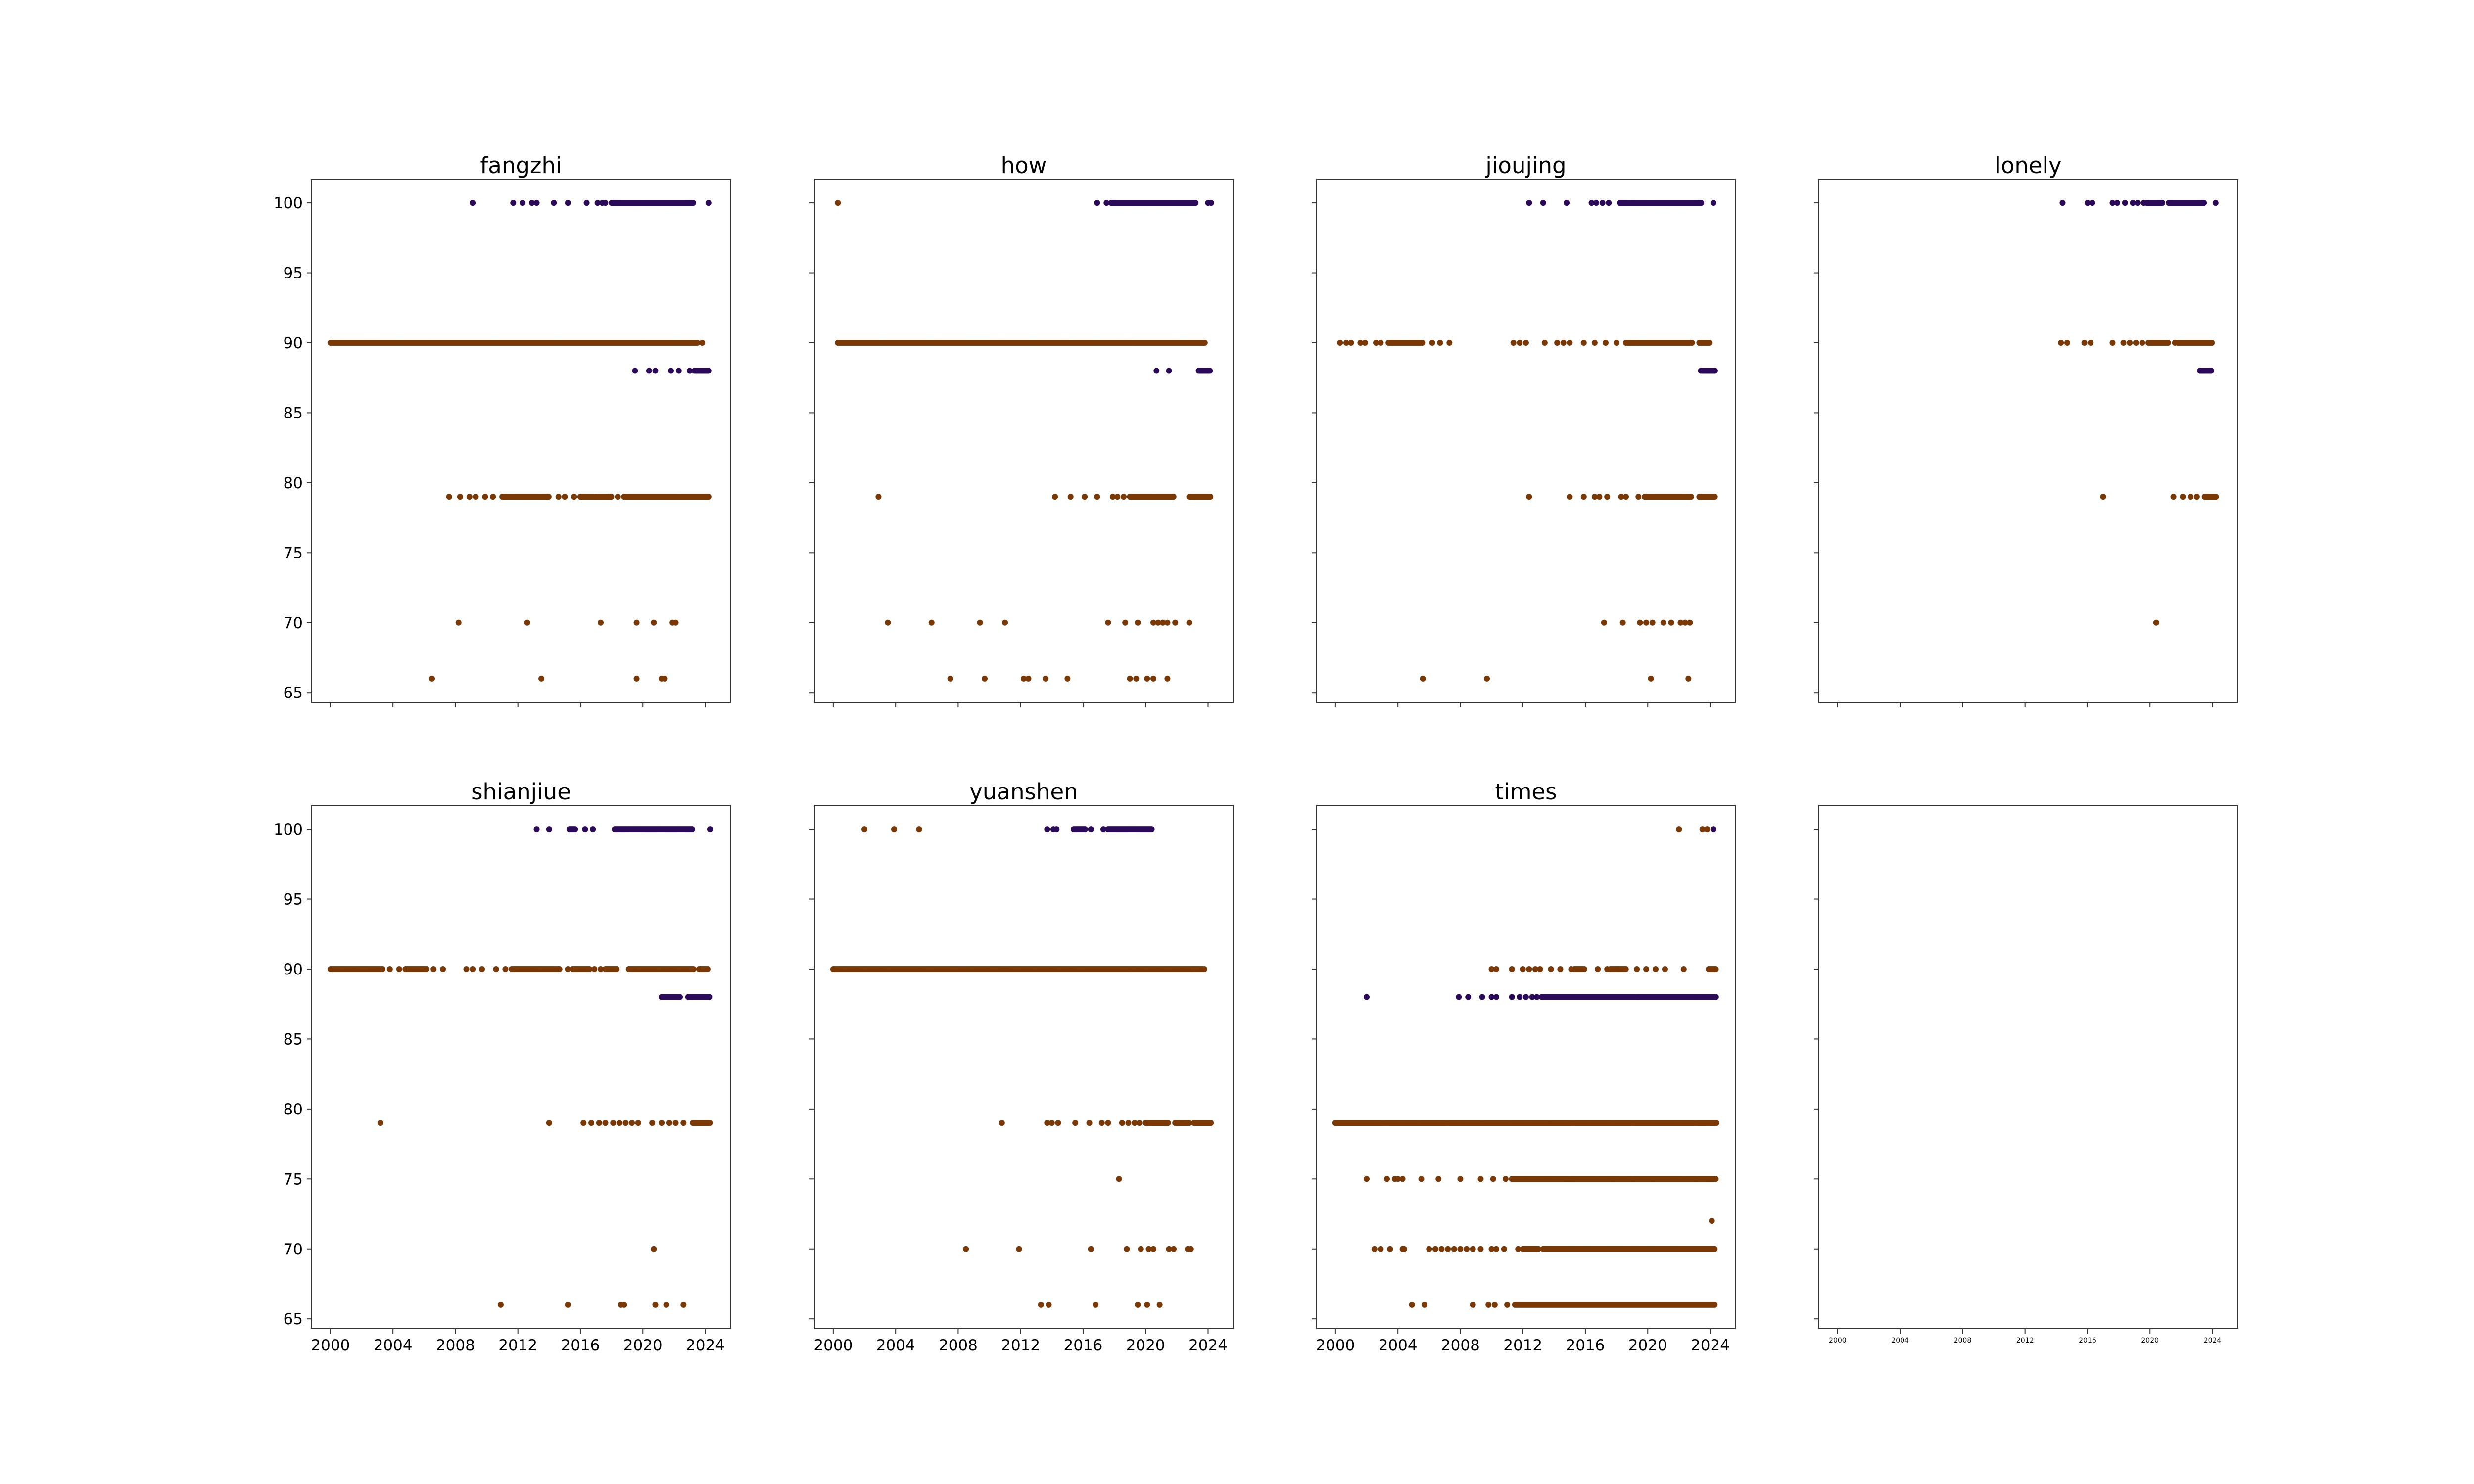  Describe the element at coordinates (2088, 1341) in the screenshot. I see `x-tick-label: 2016` at that location.